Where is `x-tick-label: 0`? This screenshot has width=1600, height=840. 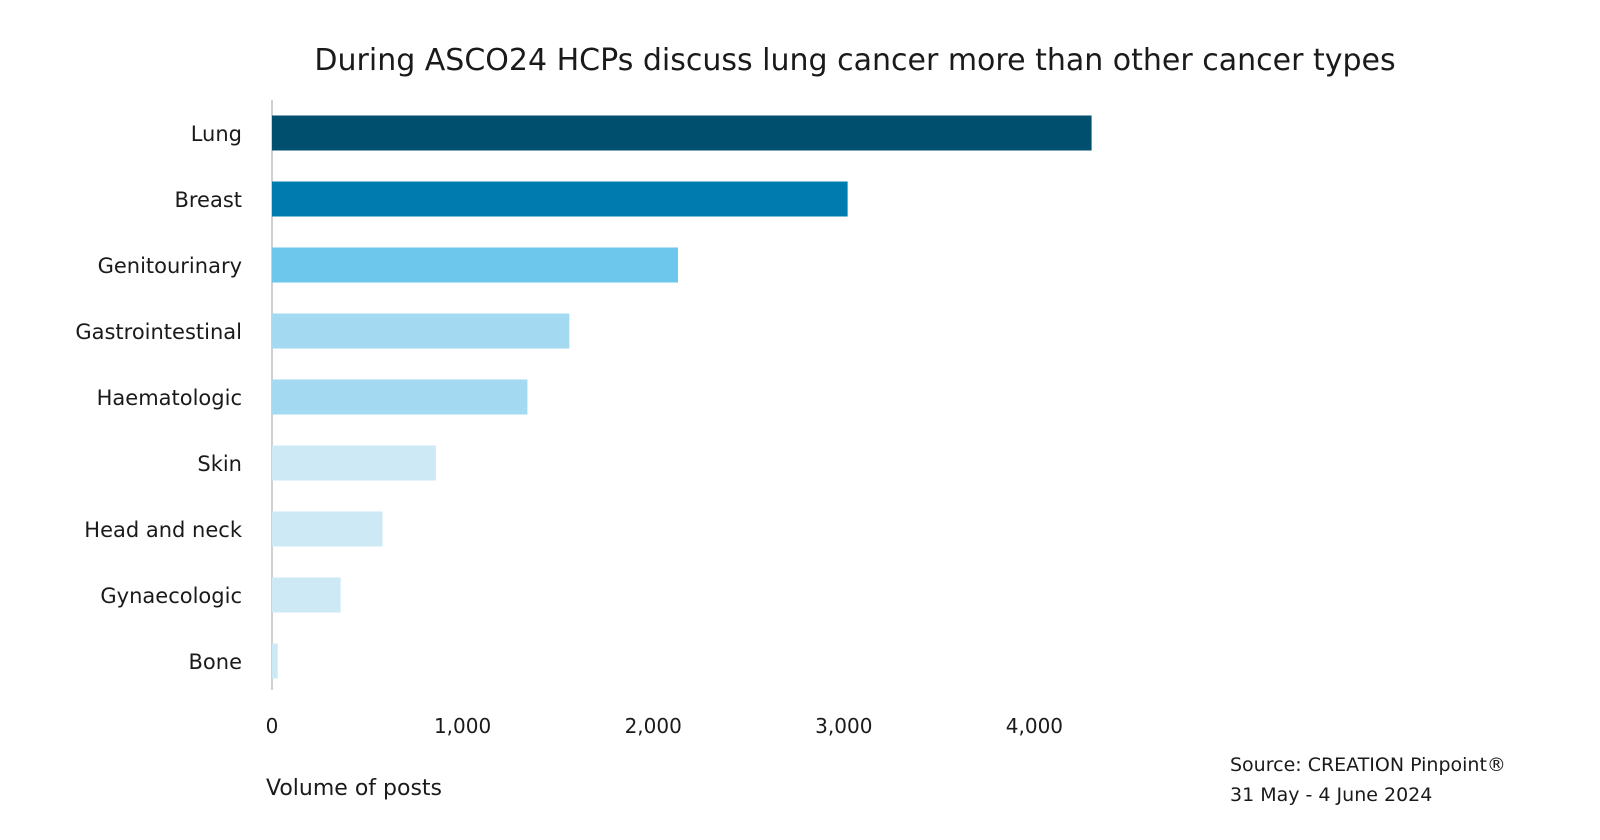 x-tick-label: 0 is located at coordinates (272, 726).